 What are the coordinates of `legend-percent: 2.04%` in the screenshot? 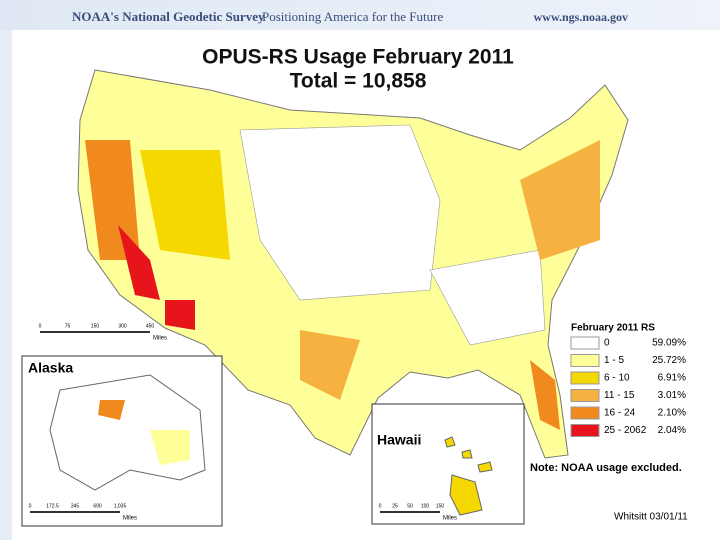 It's located at (672, 430).